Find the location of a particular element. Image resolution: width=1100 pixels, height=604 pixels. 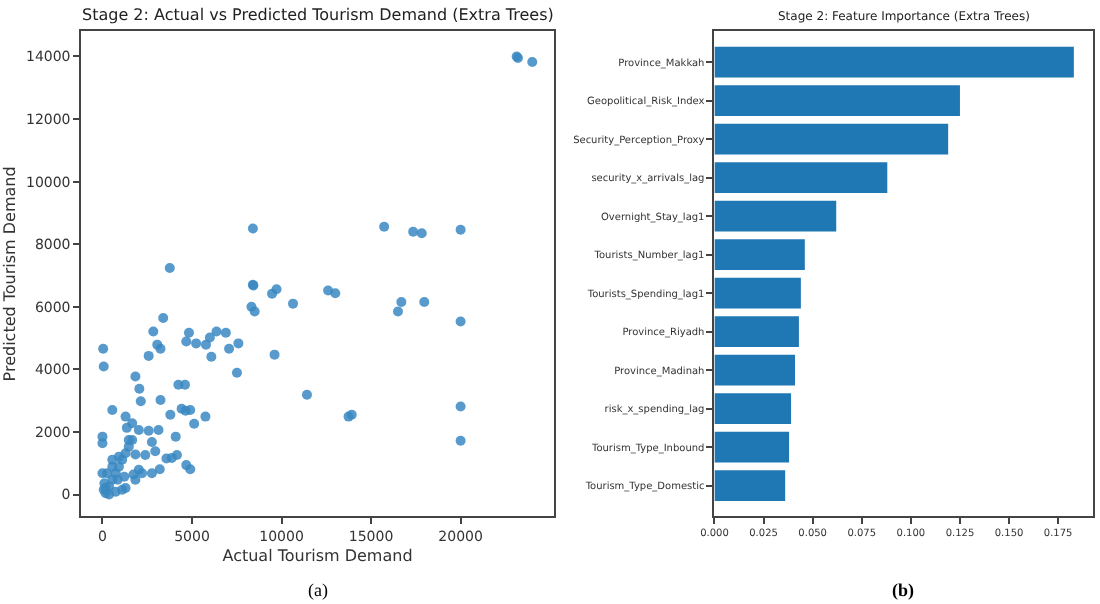

y-axis-title: Predicted Tourism Demand is located at coordinates (10, 274).